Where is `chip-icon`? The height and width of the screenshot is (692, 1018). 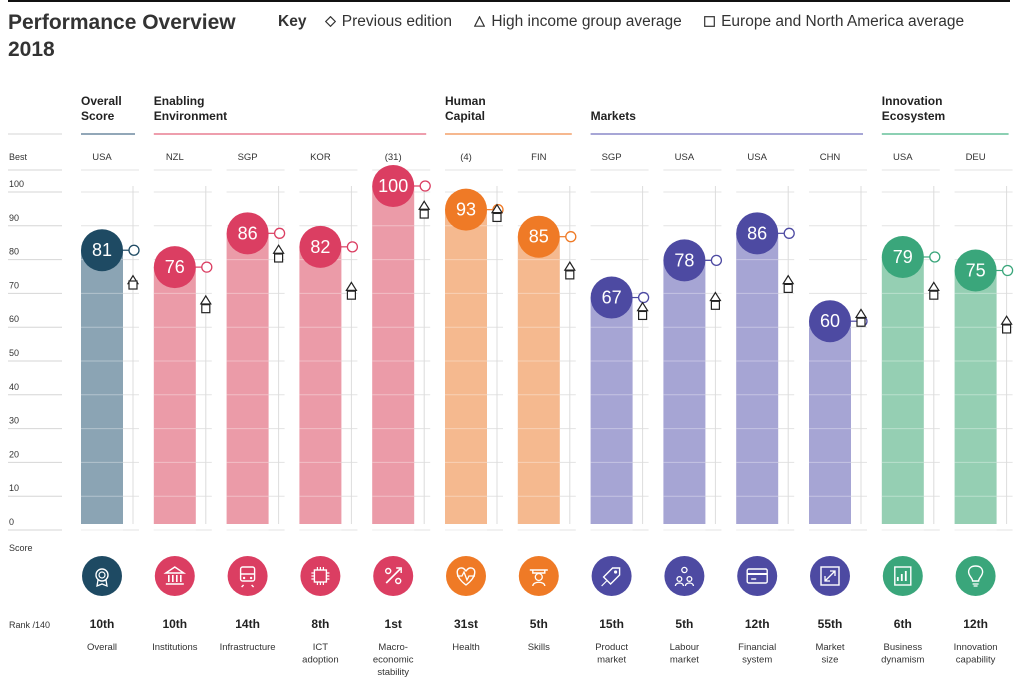
chip-icon is located at coordinates (320, 576).